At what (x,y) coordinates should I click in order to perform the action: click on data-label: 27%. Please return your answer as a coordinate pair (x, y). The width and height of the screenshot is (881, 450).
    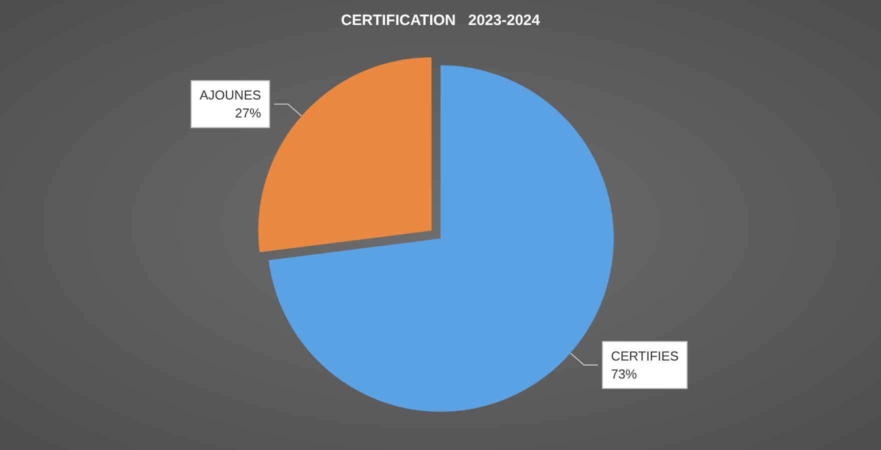
    Looking at the image, I should click on (248, 113).